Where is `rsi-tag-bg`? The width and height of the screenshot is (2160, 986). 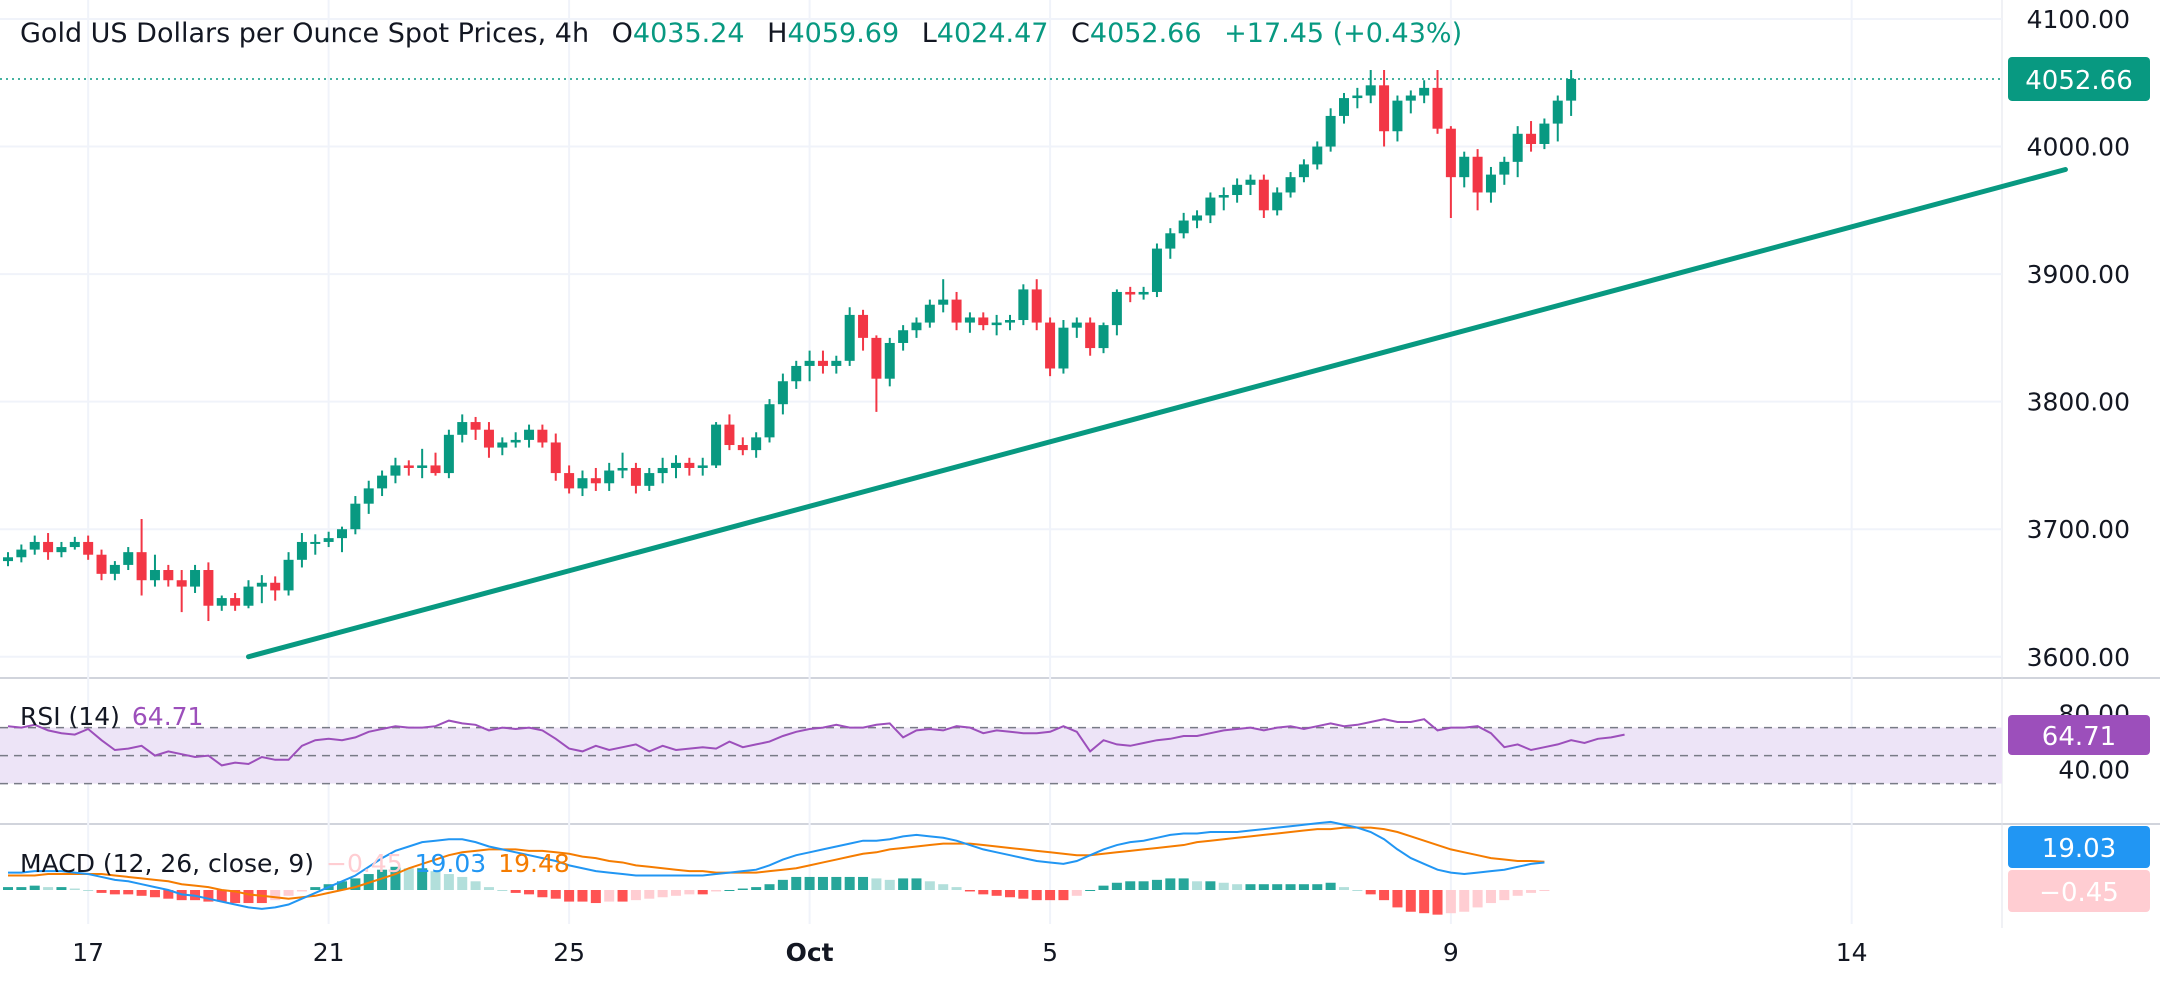
rsi-tag-bg is located at coordinates (2079, 735).